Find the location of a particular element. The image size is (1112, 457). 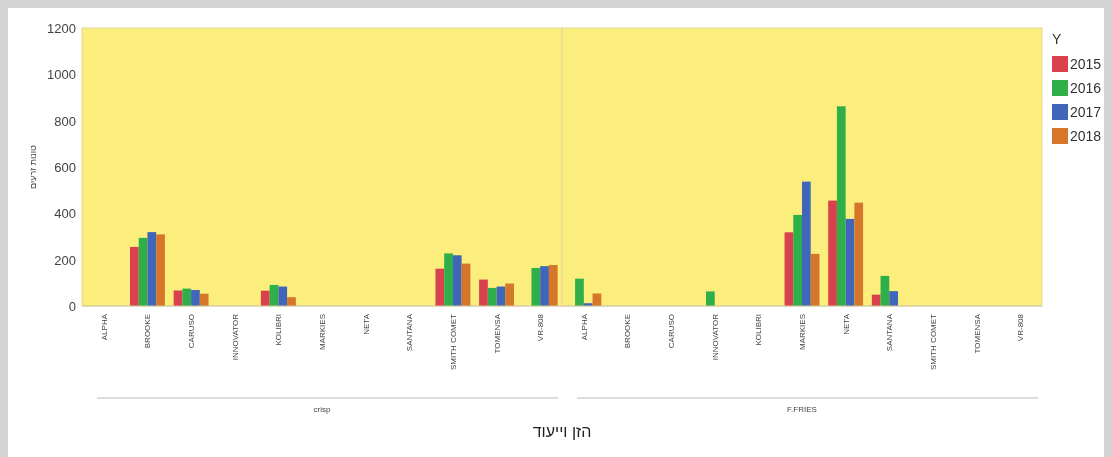

y-tick-label: 1200 is located at coordinates (61, 28).